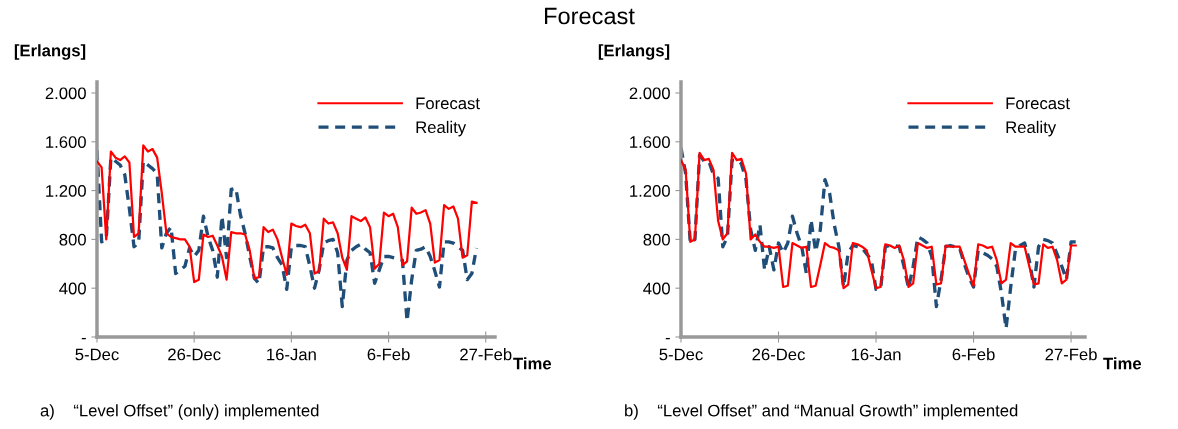  I want to click on text: Forecast, so click(590, 16).